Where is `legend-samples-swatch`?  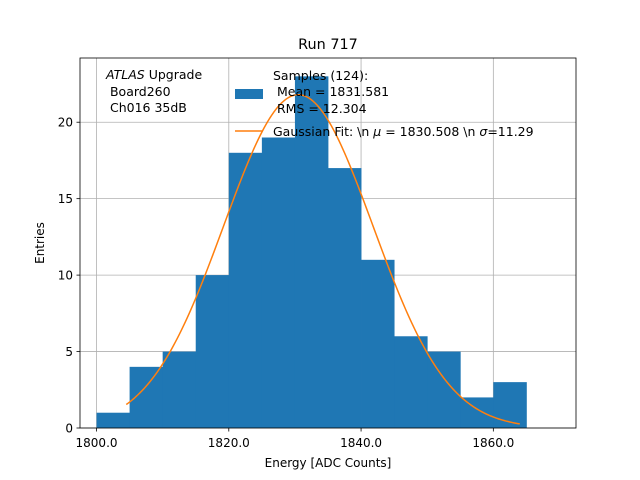
legend-samples-swatch is located at coordinates (249, 94).